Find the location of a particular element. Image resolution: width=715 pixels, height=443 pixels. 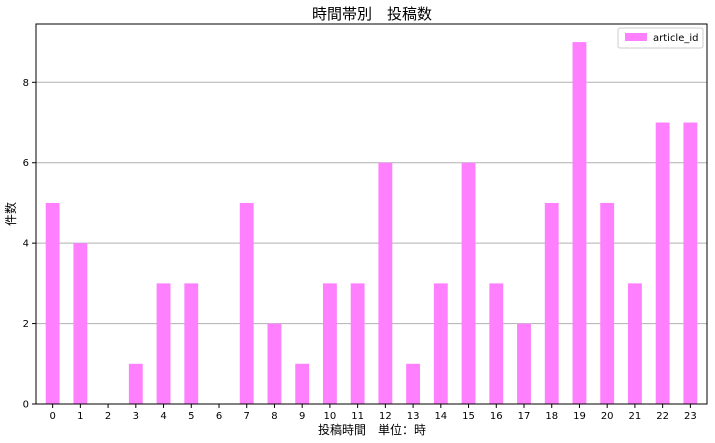

x-tick-label: 17 is located at coordinates (524, 416).